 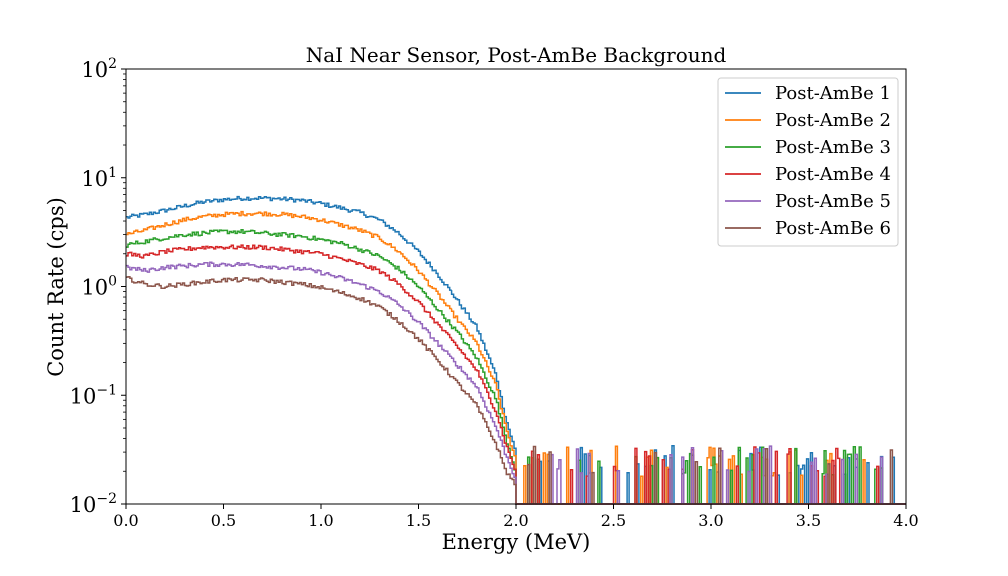 I want to click on y-tick-label: 10², so click(x=99, y=69).